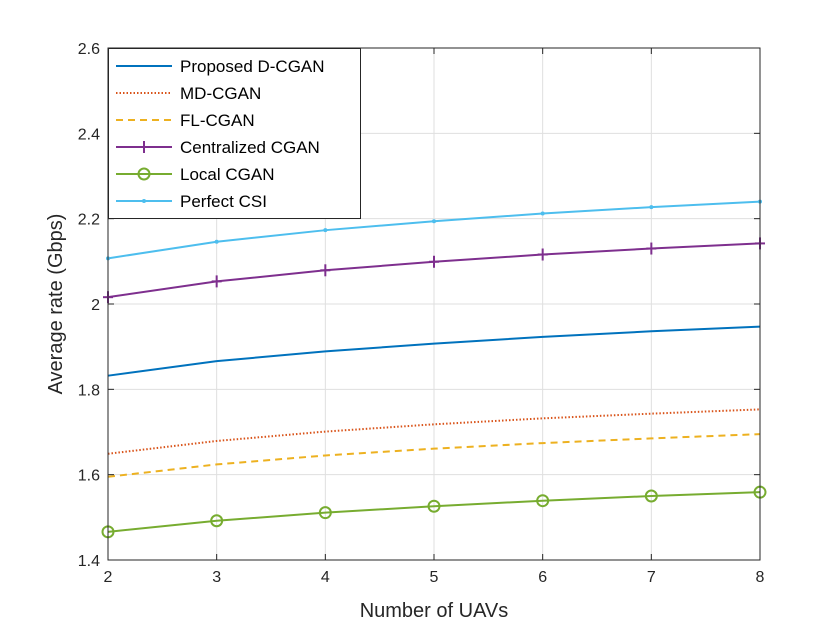 The height and width of the screenshot is (630, 840). I want to click on legend-item: Centralized CGAN, so click(218, 147).